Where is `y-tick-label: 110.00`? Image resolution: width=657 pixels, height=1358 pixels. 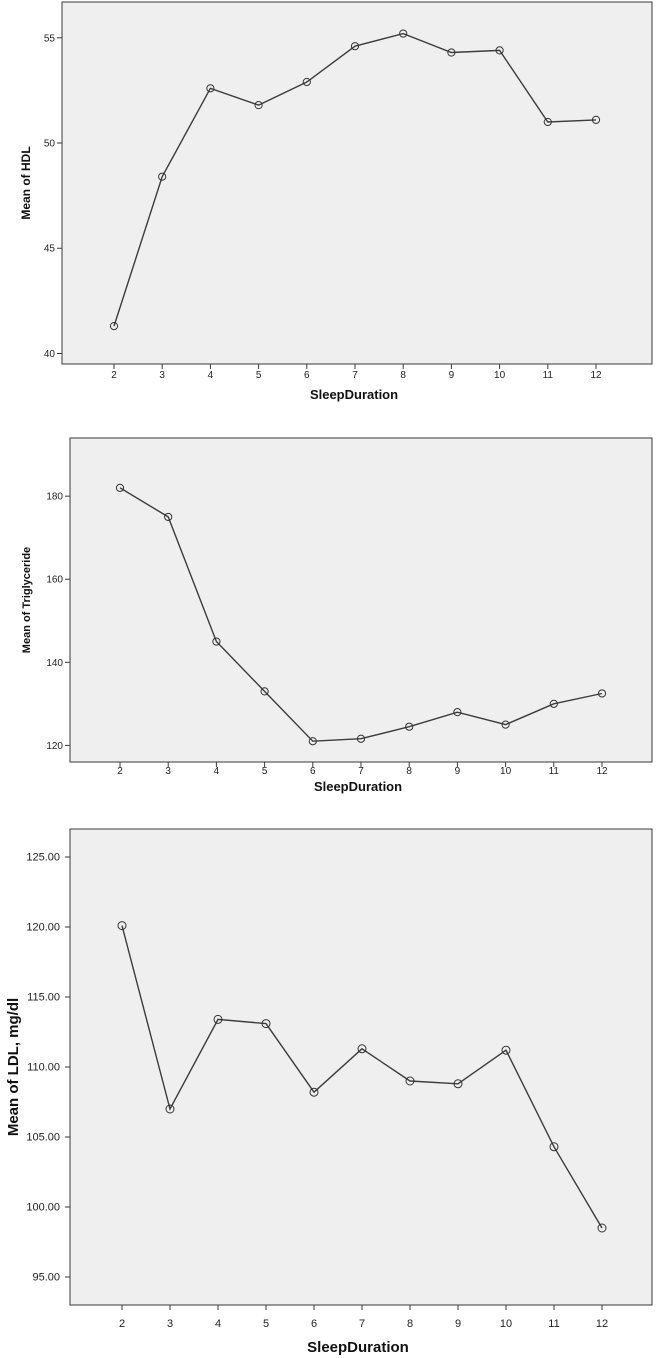 y-tick-label: 110.00 is located at coordinates (43, 1068).